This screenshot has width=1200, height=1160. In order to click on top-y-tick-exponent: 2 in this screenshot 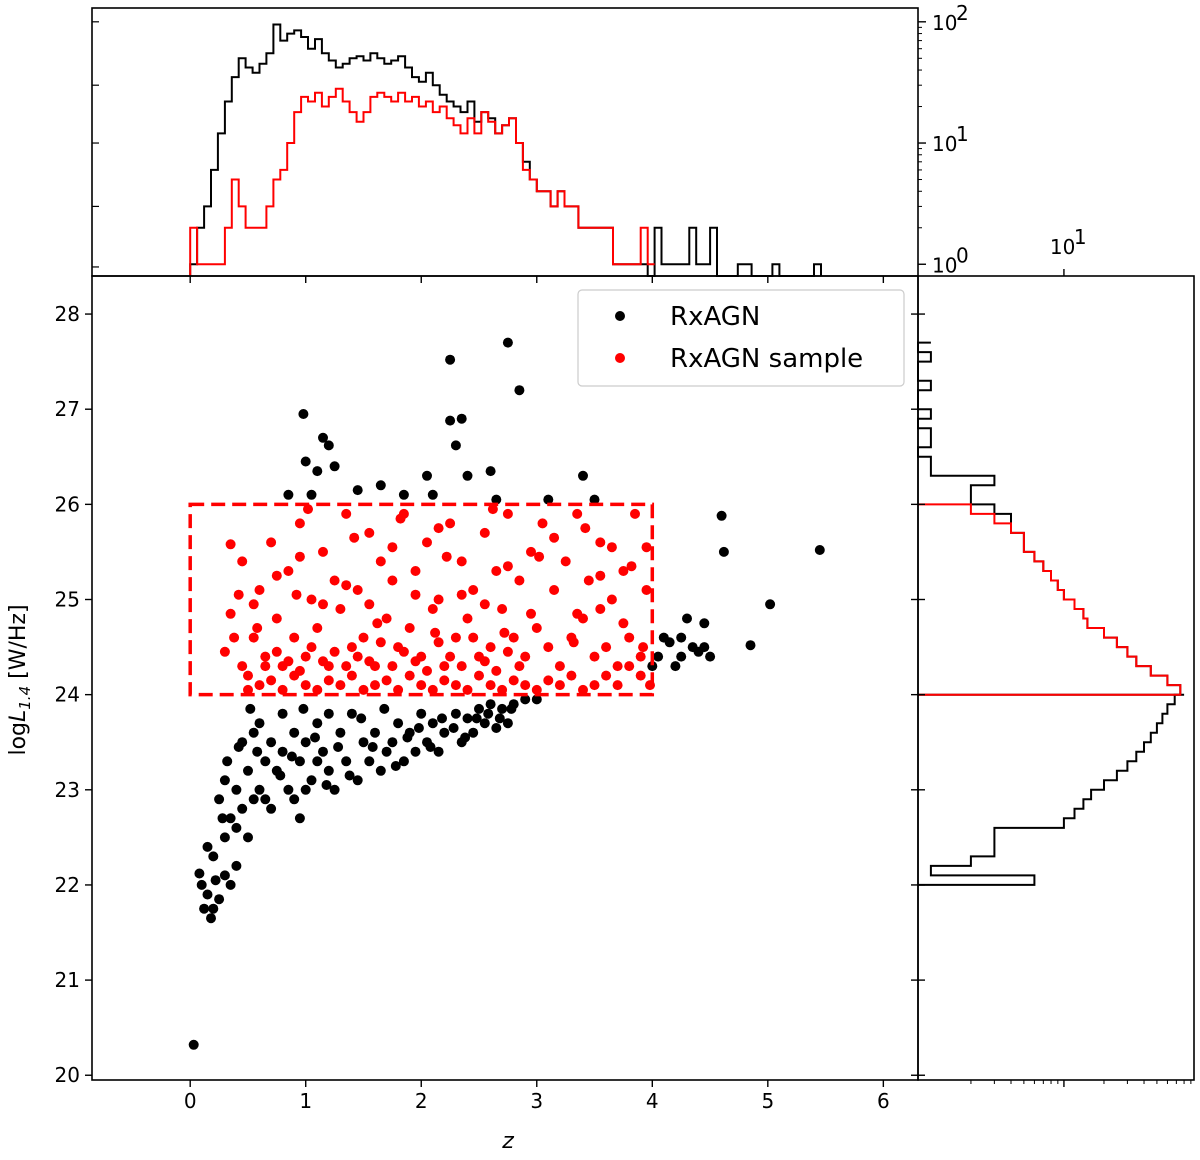, I will do `click(962, 13)`.